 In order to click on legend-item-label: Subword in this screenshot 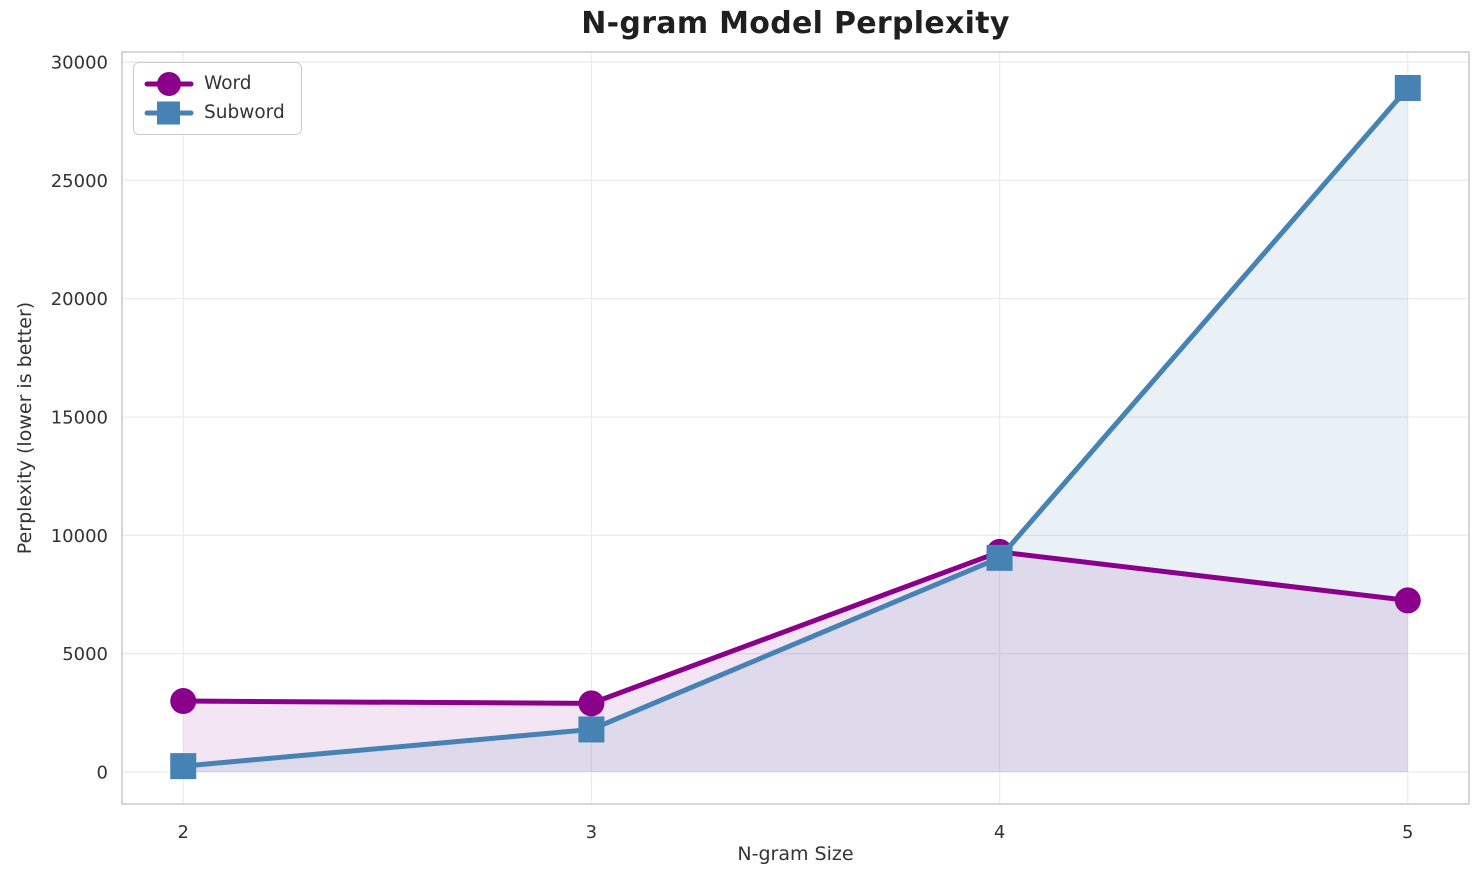, I will do `click(244, 112)`.